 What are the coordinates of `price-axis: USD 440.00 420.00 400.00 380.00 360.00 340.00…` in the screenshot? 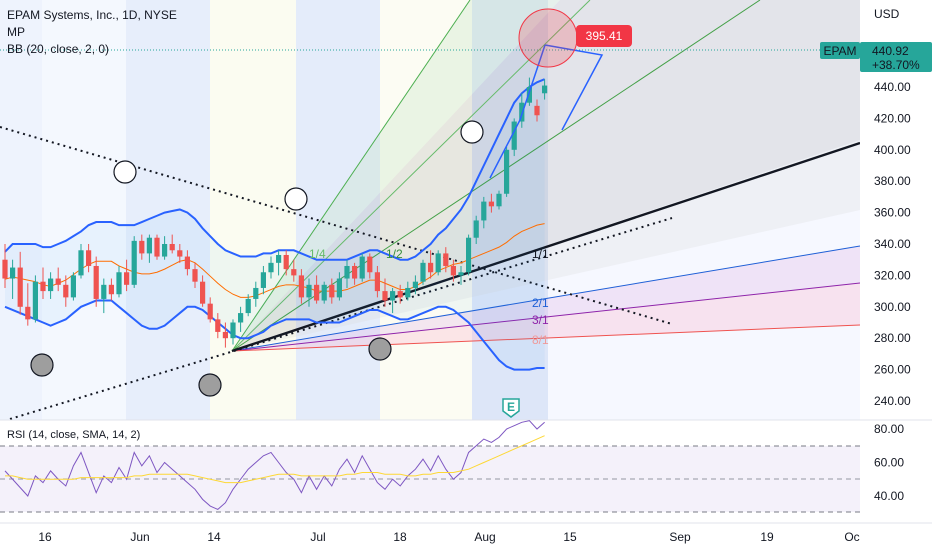 It's located at (876, 275).